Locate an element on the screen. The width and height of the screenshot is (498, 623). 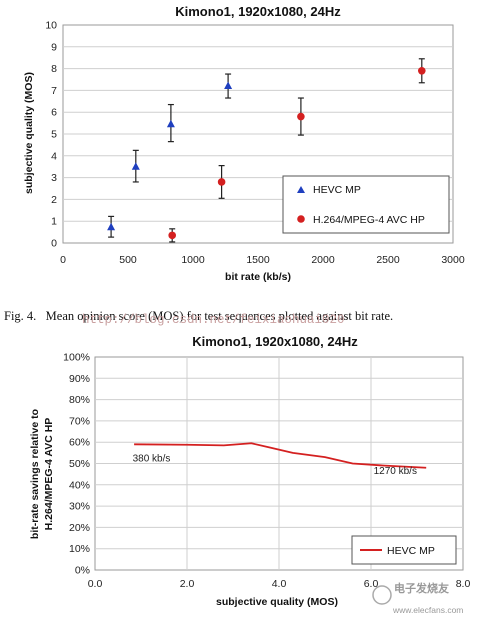
chart1-y-tick-label: 1 is located at coordinates (54, 222).